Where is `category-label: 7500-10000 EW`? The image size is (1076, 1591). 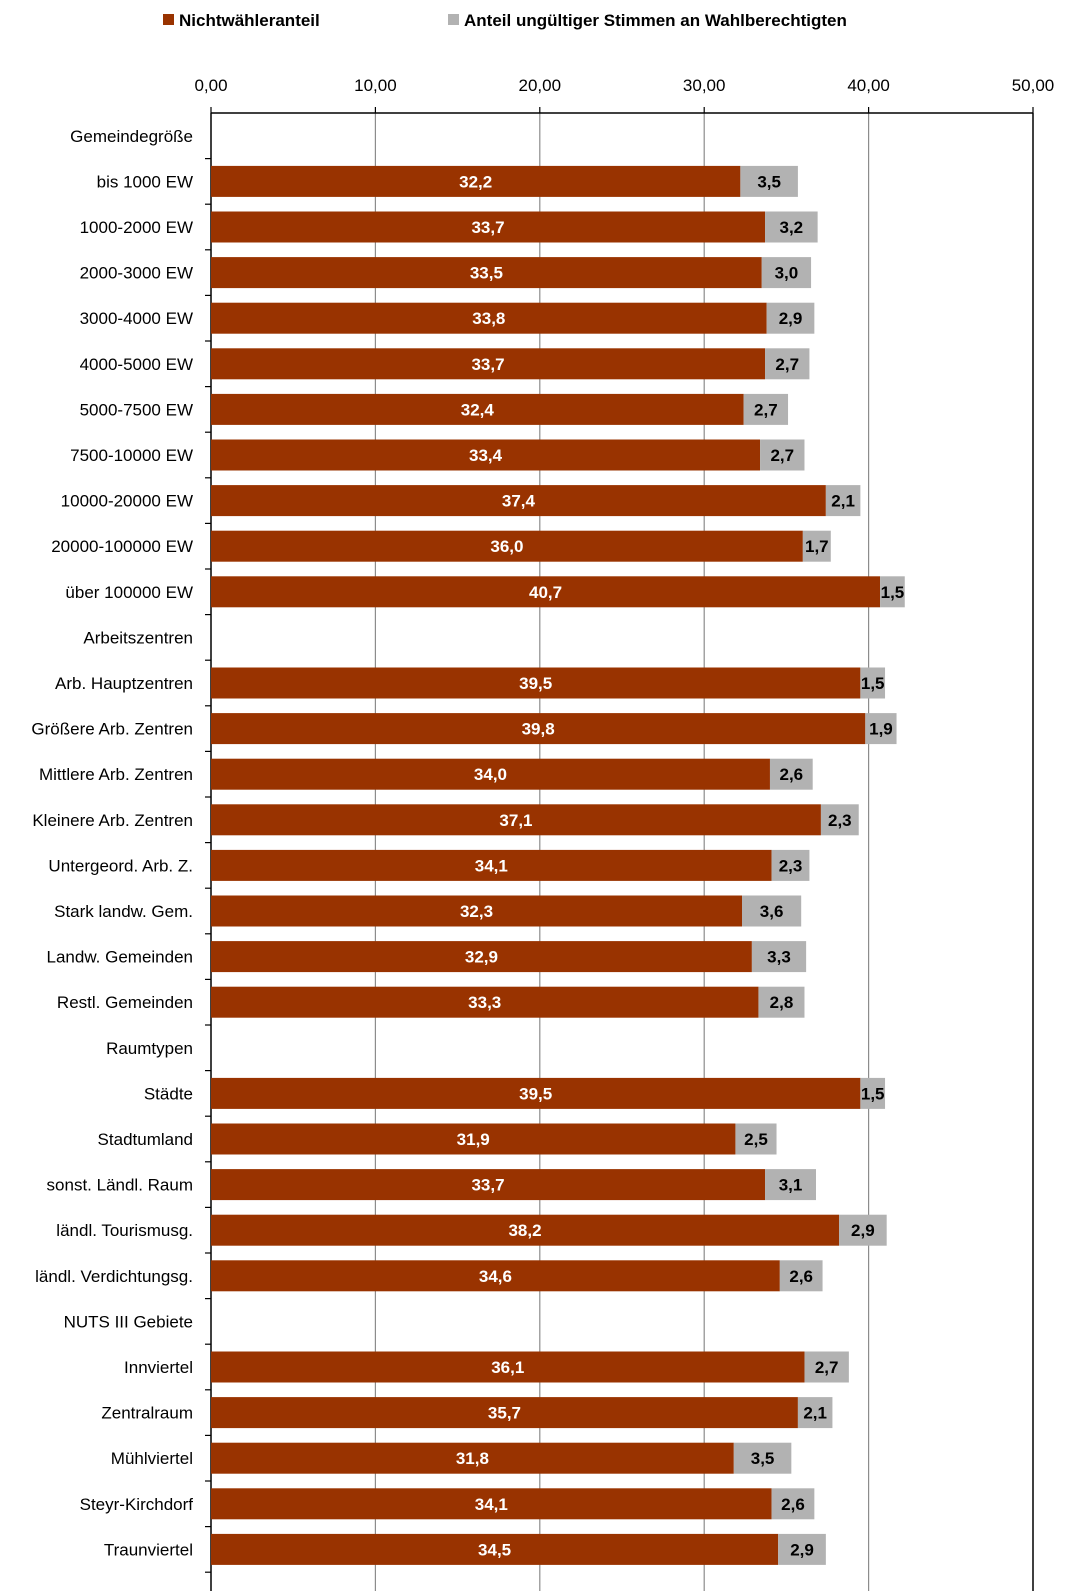 category-label: 7500-10000 EW is located at coordinates (131, 455).